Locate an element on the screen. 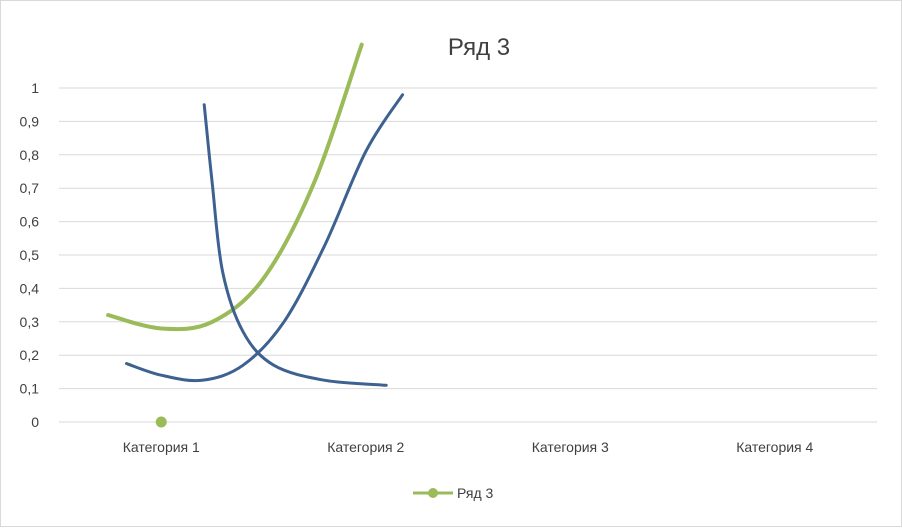  y-tick-labels: 0 0,1 0,2 0,3 0,4 0,5 0,6 0,7 0,8 0,9 1 is located at coordinates (30, 255).